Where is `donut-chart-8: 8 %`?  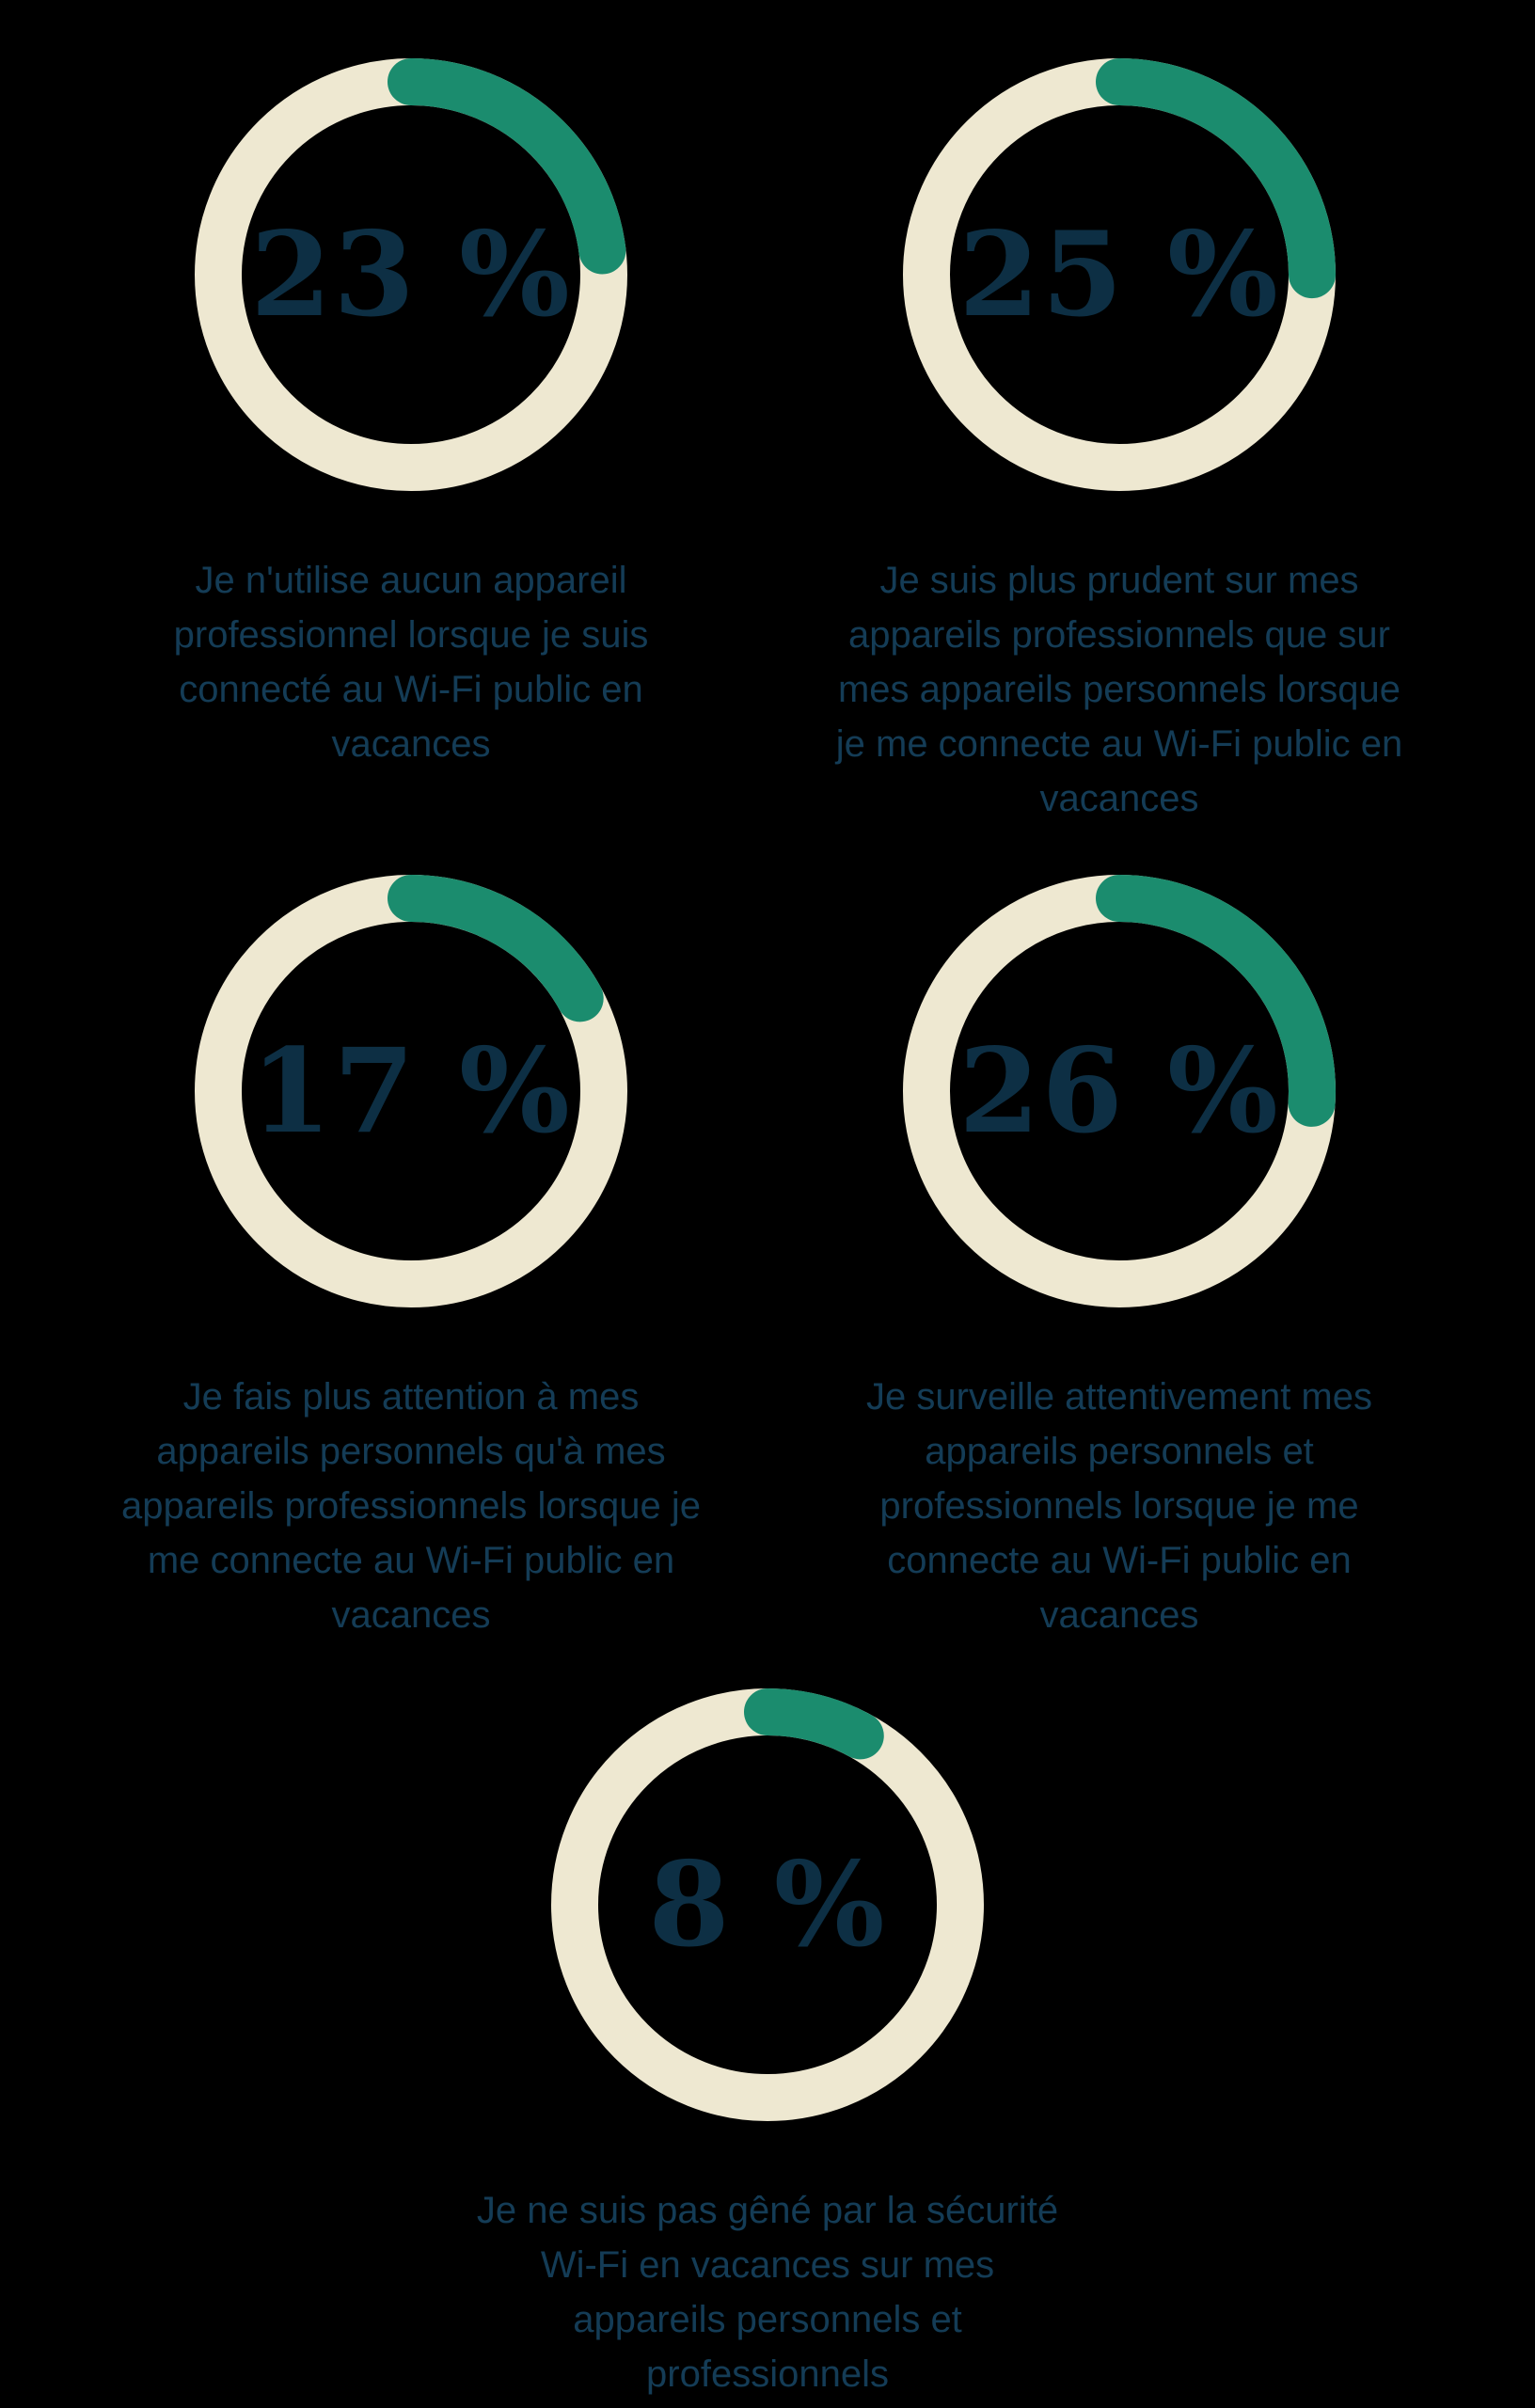 donut-chart-8: 8 % is located at coordinates (767, 1905).